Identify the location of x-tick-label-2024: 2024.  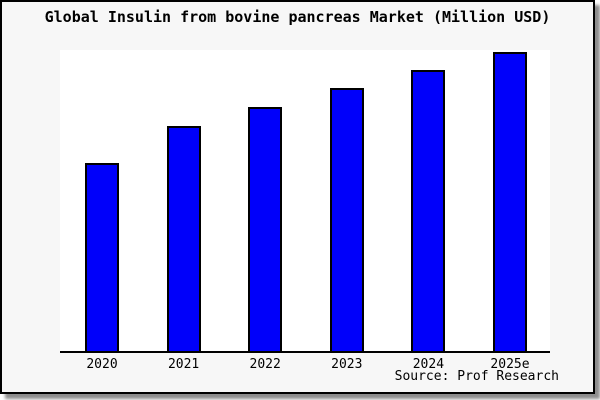
(428, 364).